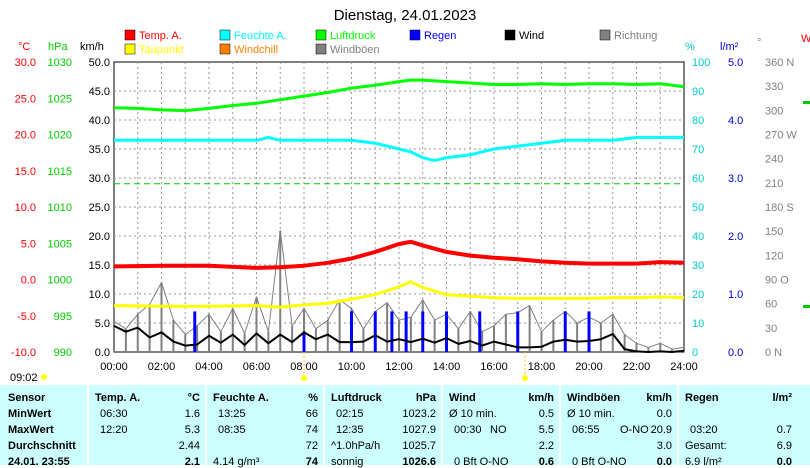 The width and height of the screenshot is (810, 468). Describe the element at coordinates (635, 36) in the screenshot. I see `legend-label: Richtung` at that location.